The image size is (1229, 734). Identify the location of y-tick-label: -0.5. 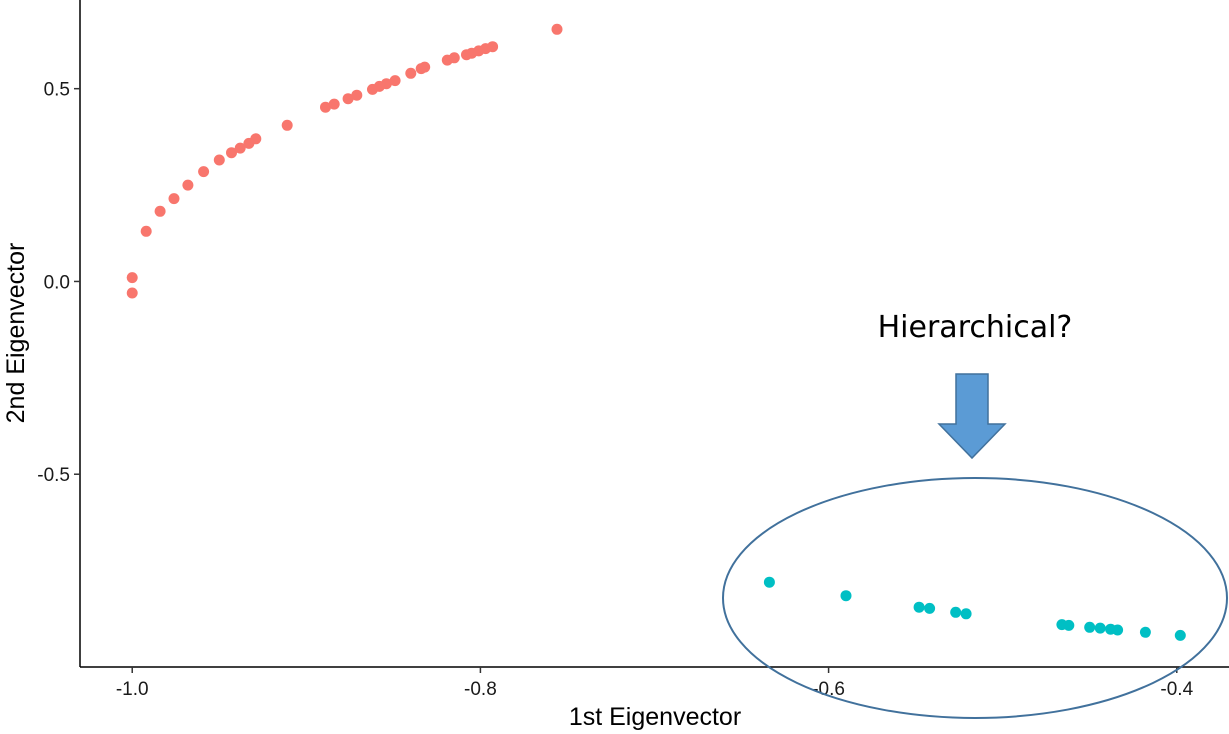
(53, 475).